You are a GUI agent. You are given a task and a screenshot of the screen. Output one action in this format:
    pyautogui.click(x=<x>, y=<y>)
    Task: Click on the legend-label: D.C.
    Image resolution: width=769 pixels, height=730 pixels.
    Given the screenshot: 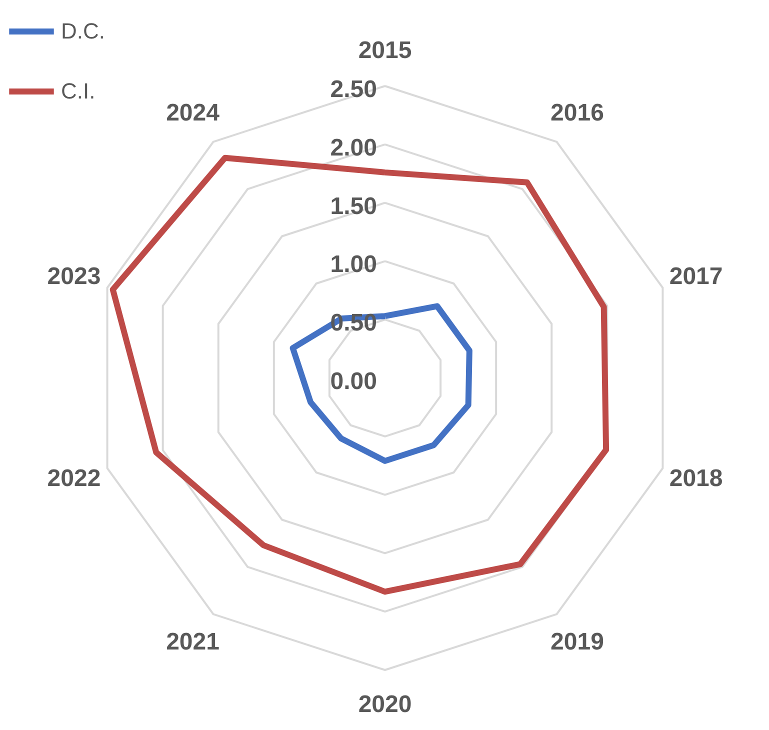 What is the action you would take?
    pyautogui.click(x=83, y=31)
    